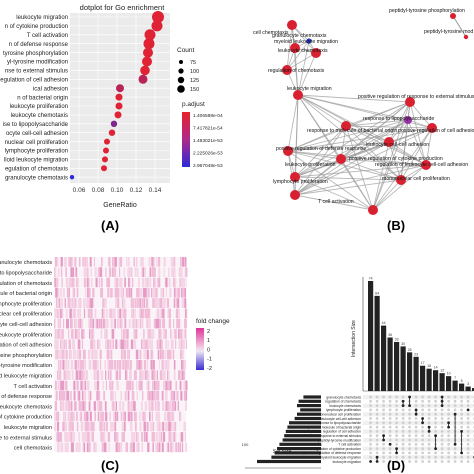  Describe the element at coordinates (208, 116) in the screenshot. I see `padj-legend-label: 1.406588e-04` at that location.